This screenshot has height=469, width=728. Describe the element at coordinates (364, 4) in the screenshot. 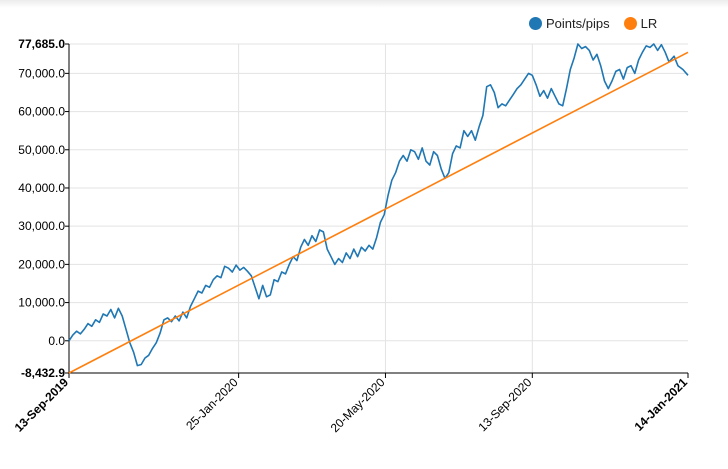

I see `top-shadow` at that location.